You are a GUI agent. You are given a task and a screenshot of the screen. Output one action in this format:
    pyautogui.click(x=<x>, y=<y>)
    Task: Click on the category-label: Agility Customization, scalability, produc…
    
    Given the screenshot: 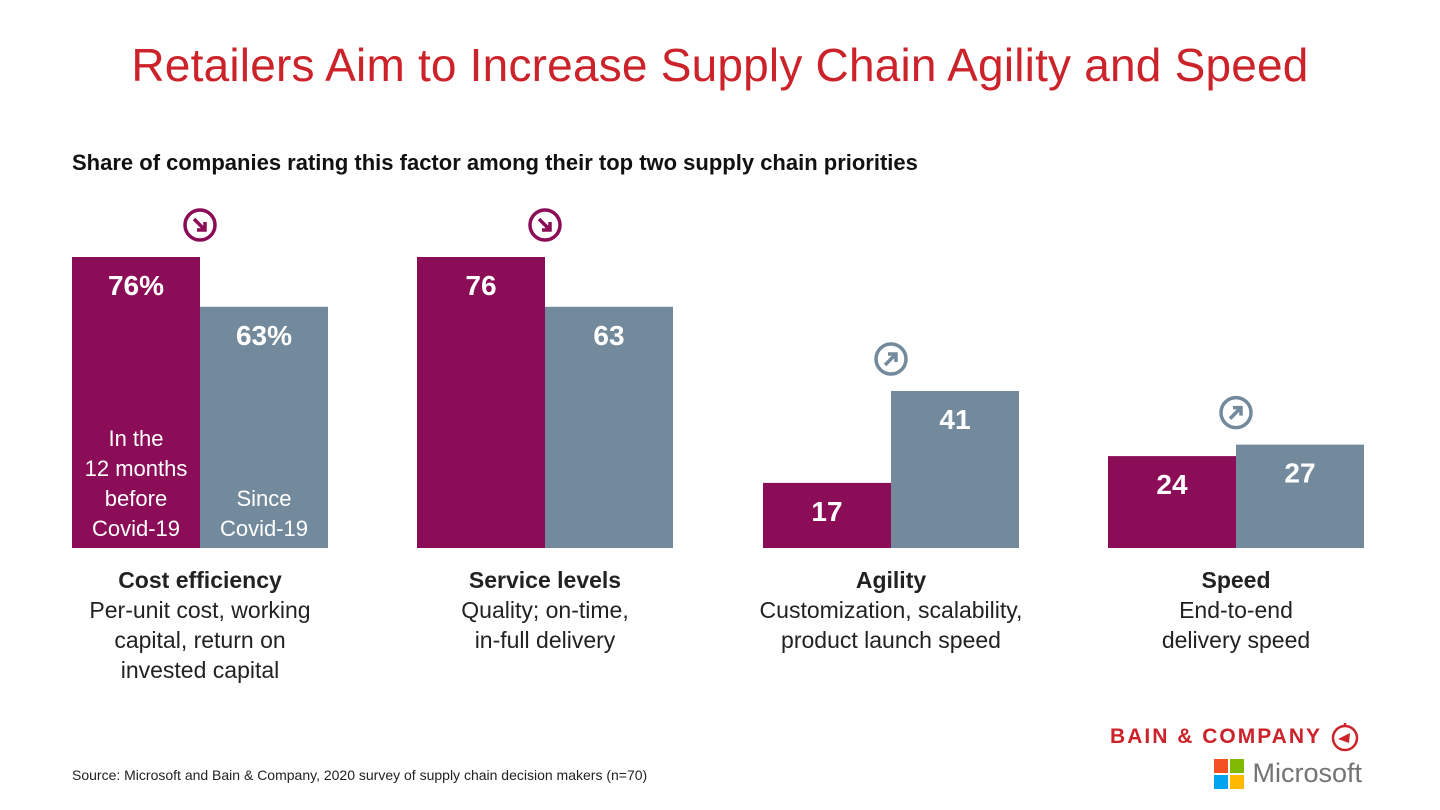 What is the action you would take?
    pyautogui.click(x=891, y=610)
    